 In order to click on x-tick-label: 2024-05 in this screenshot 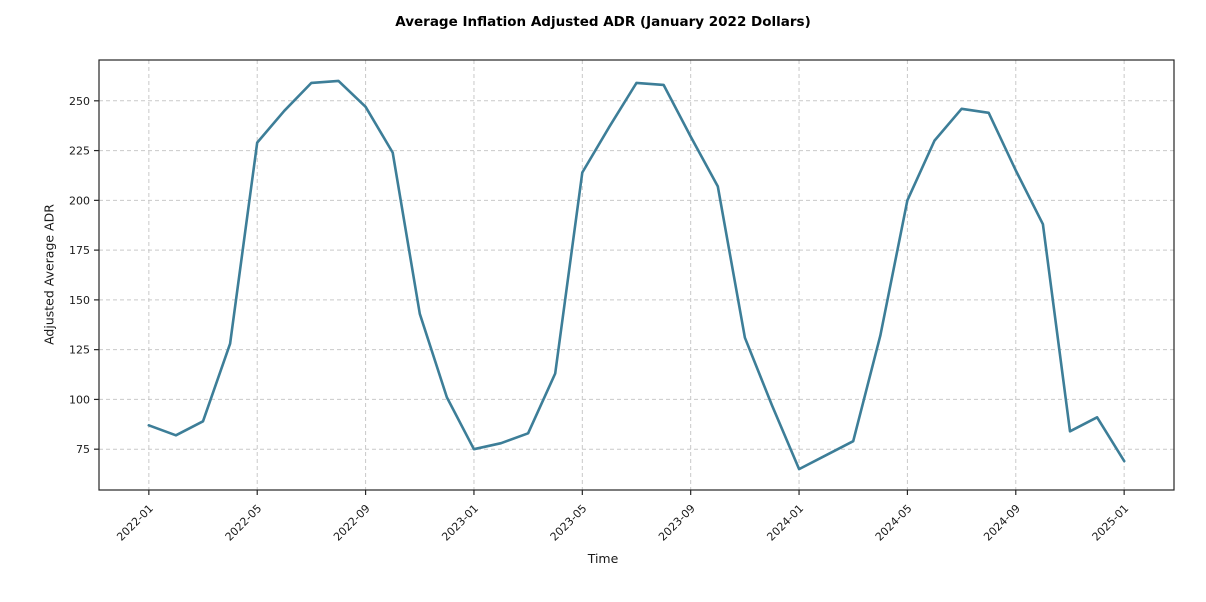, I will do `click(894, 523)`.